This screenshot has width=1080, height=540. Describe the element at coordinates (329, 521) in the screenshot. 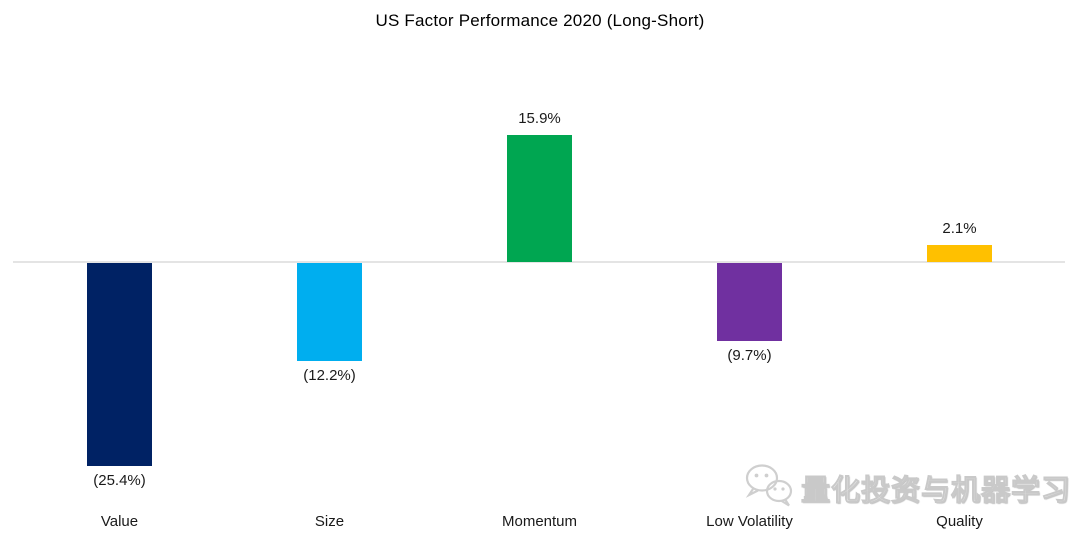

I see `category-label-size: Size` at that location.